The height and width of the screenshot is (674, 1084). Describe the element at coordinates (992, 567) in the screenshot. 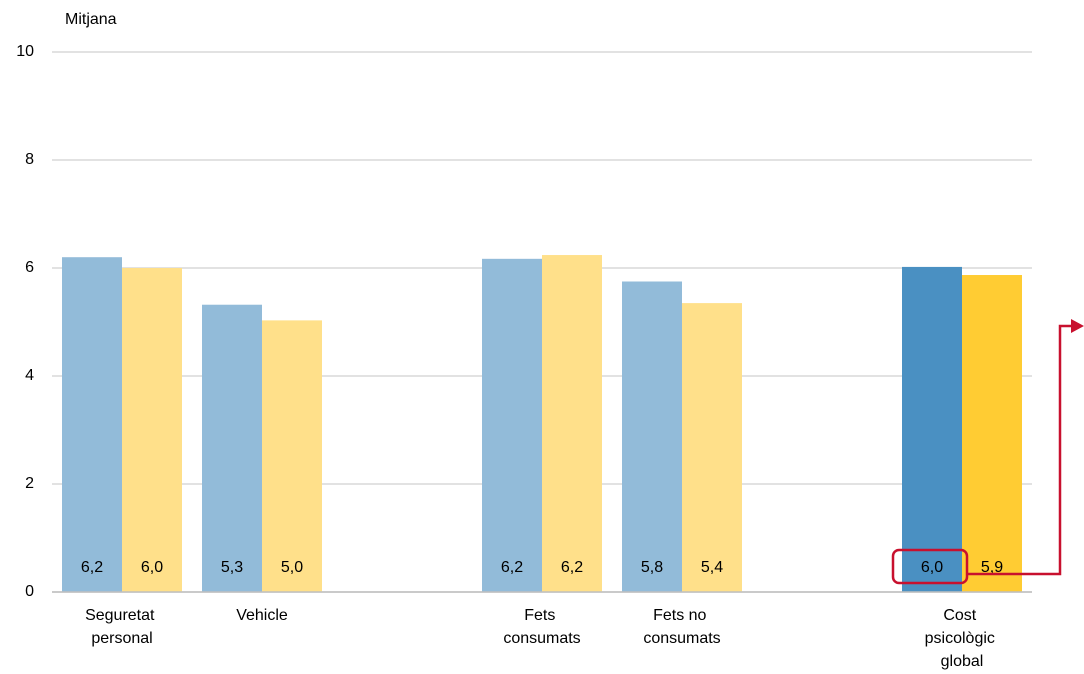

I see `value-label: 5,9` at that location.